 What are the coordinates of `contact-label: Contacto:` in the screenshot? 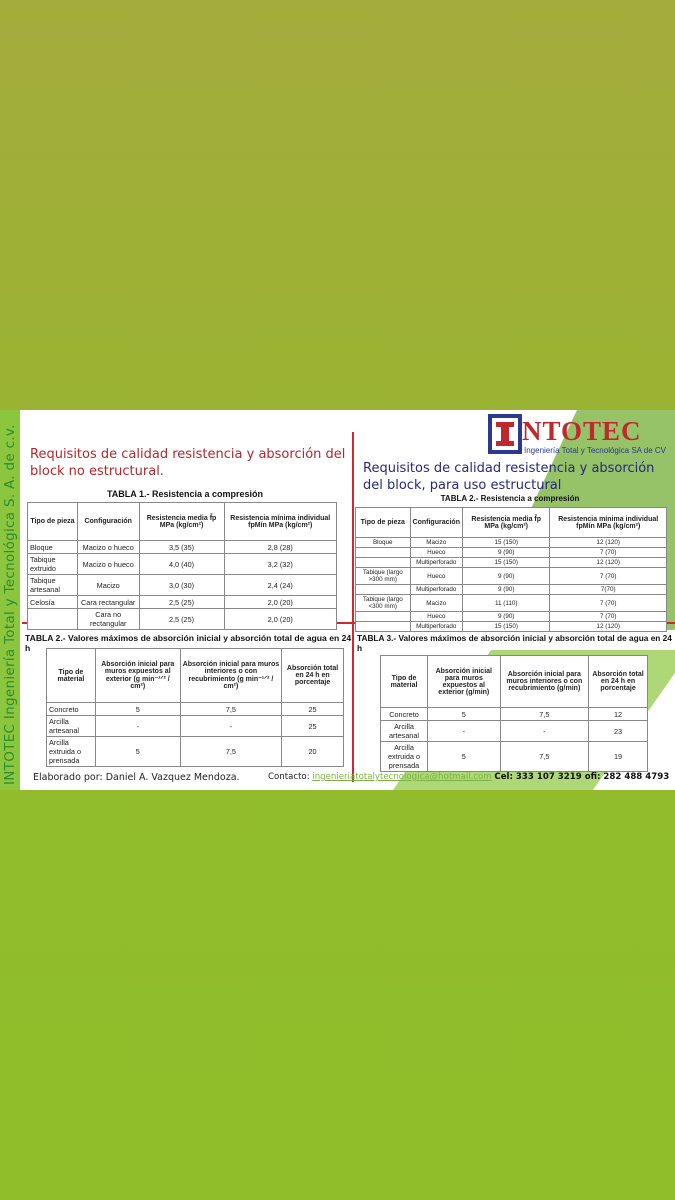 It's located at (289, 777).